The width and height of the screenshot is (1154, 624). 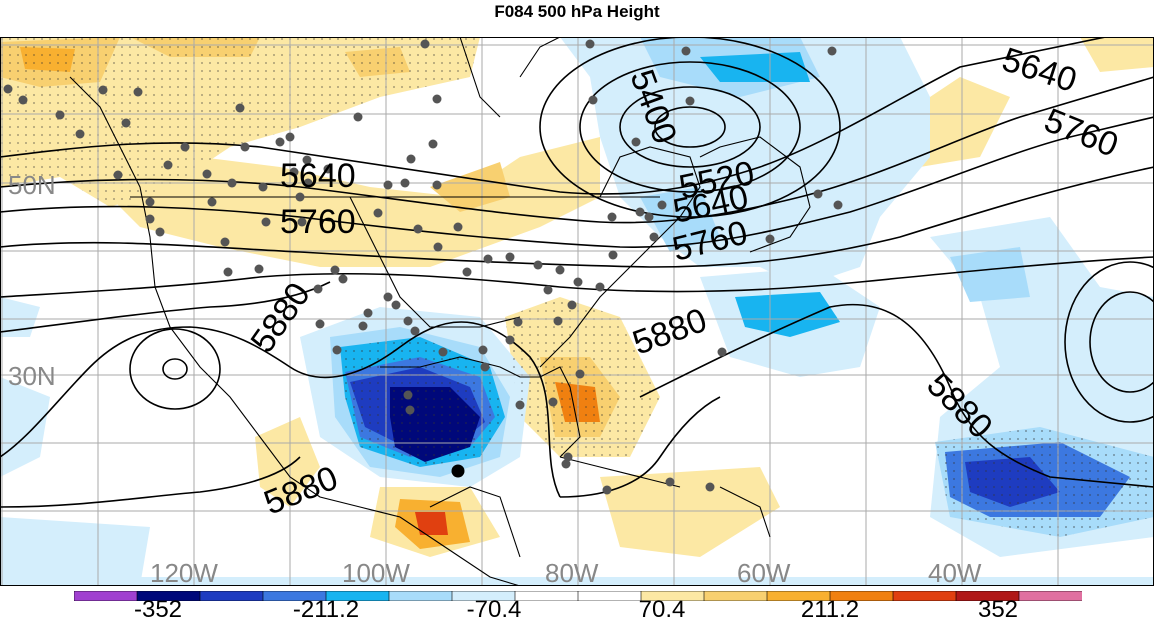 I want to click on lat-label-30n: 30N, so click(x=32, y=376).